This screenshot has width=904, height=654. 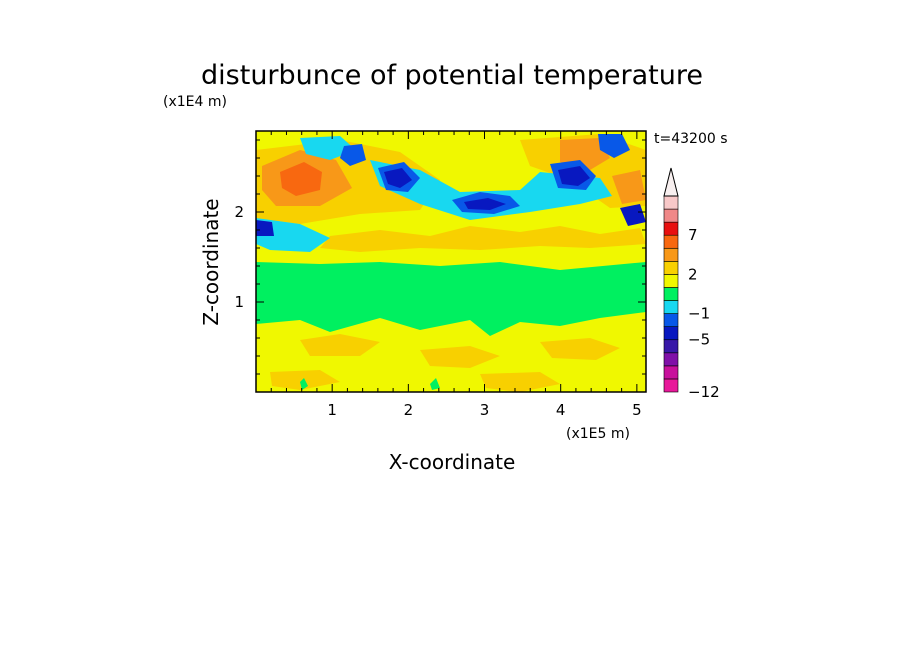 What do you see at coordinates (452, 75) in the screenshot?
I see `chart-title: disturbunce of potential temperature` at bounding box center [452, 75].